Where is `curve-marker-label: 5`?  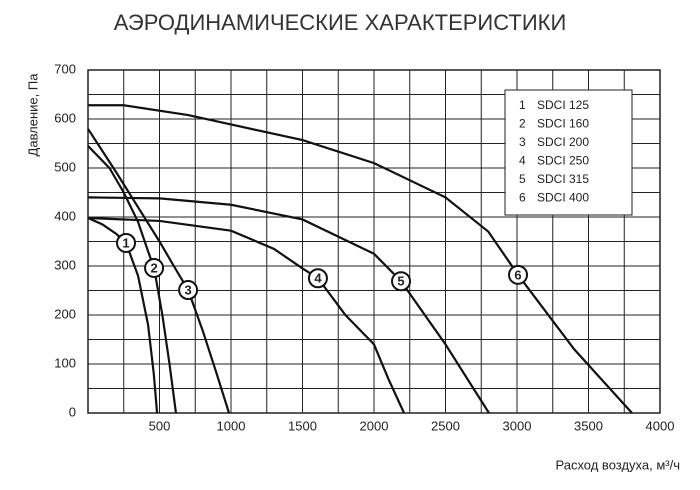 curve-marker-label: 5 is located at coordinates (400, 281).